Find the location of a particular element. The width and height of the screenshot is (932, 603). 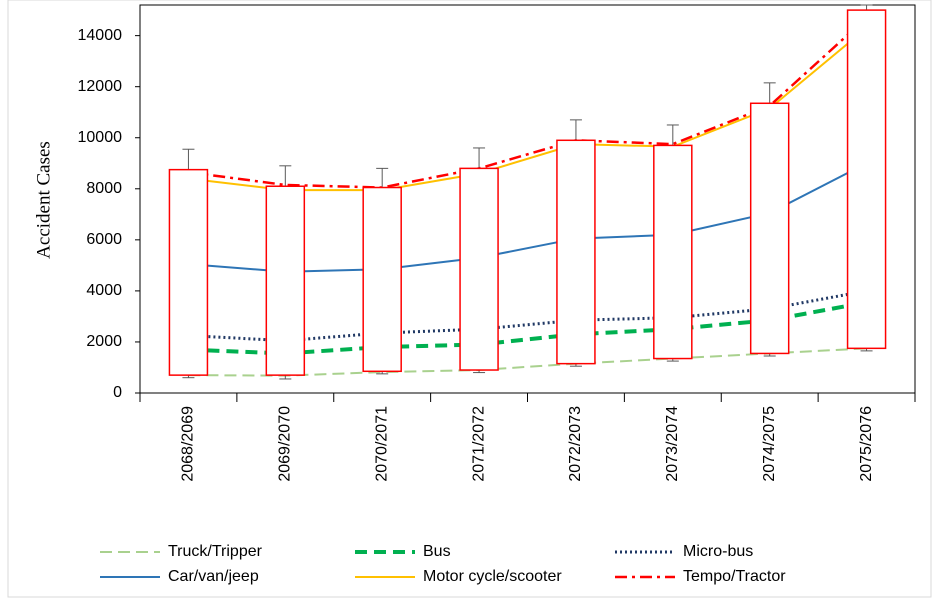

legend-label: Truck/Tripper is located at coordinates (215, 551).